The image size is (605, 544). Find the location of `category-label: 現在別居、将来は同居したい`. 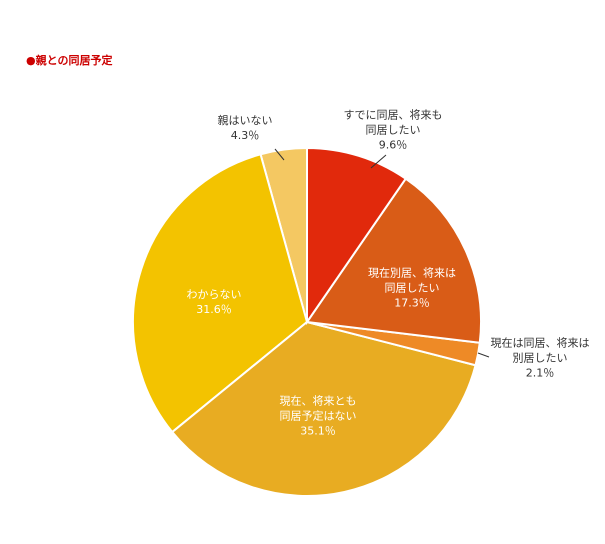

category-label: 現在別居、将来は同居したい is located at coordinates (412, 280).